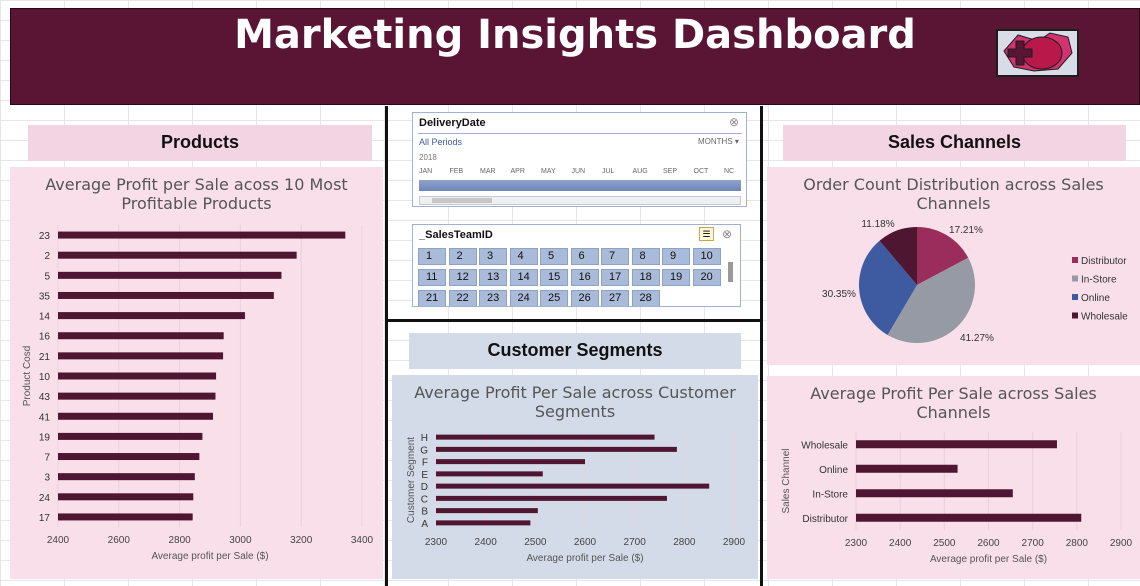 This screenshot has width=1140, height=586. Describe the element at coordinates (706, 256) in the screenshot. I see `salesteam-tile: 10` at that location.